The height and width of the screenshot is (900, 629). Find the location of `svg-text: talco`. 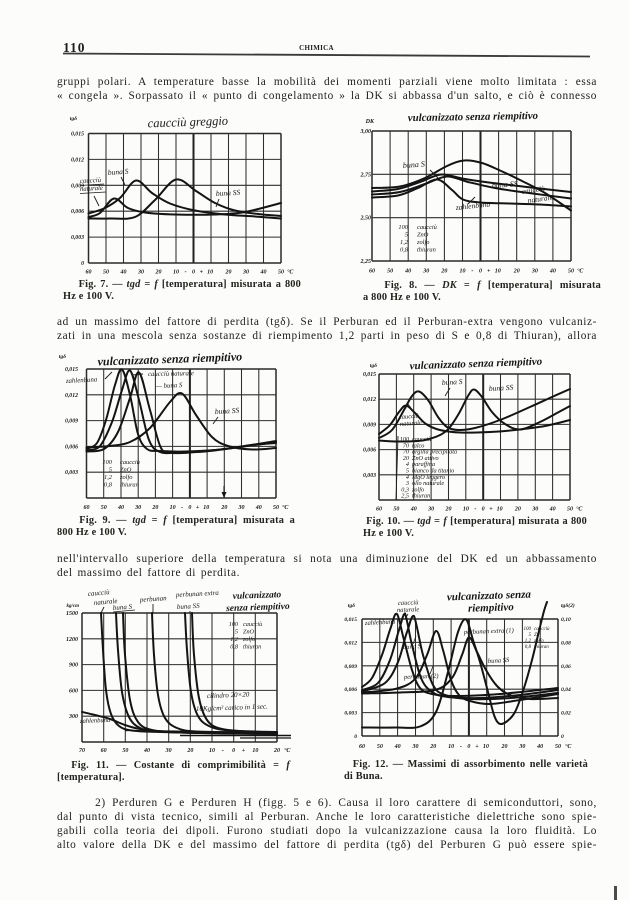

svg-text: talco is located at coordinates (418, 445).